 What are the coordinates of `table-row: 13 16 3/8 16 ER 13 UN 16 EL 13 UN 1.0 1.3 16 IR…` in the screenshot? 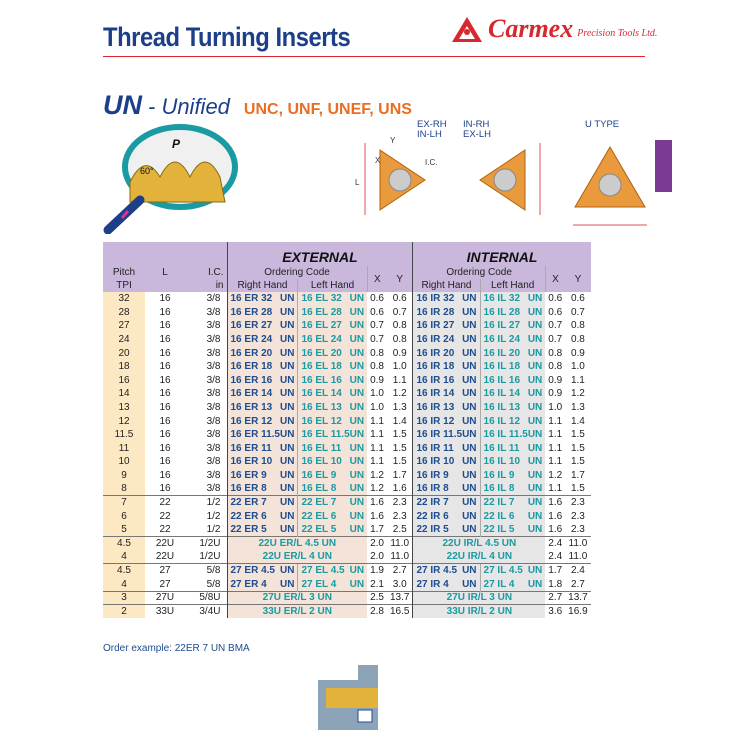 It's located at (347, 407).